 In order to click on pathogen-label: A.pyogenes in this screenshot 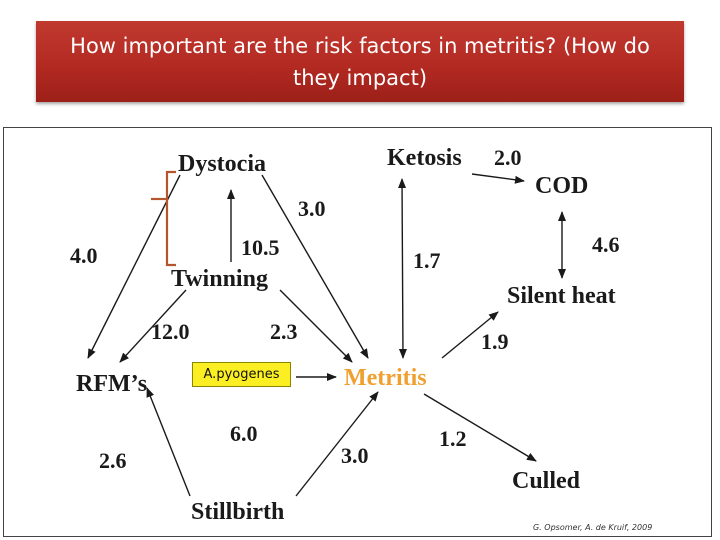, I will do `click(241, 374)`.